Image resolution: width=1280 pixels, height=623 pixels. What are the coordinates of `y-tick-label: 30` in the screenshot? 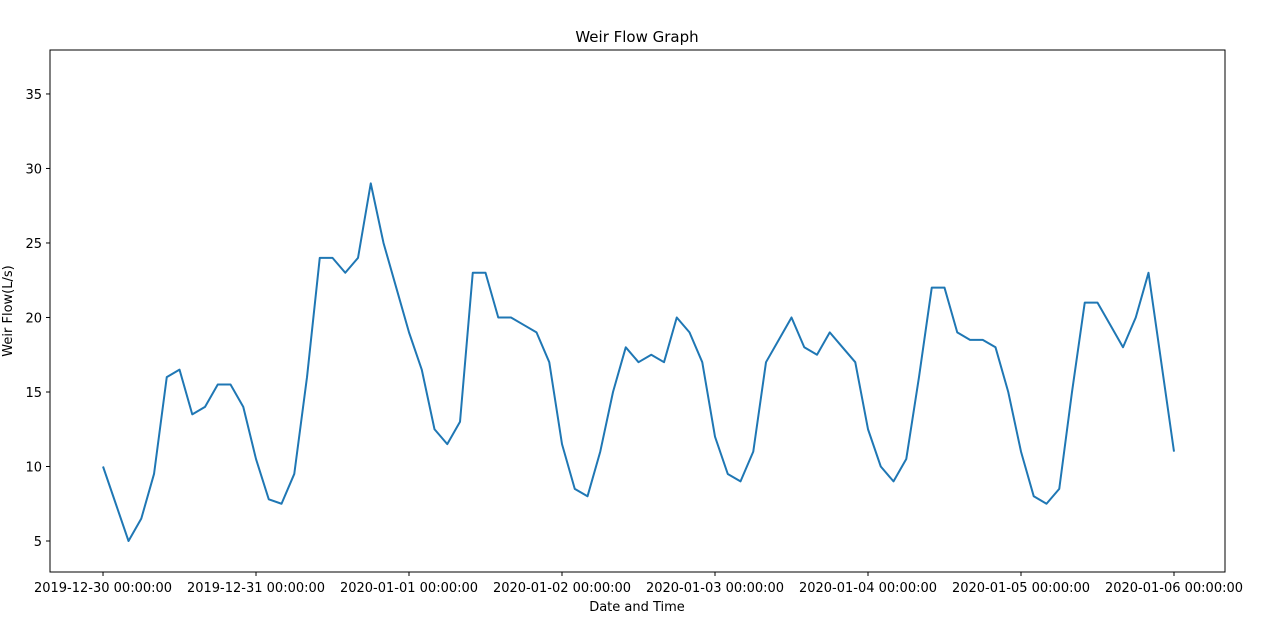 It's located at (33, 169).